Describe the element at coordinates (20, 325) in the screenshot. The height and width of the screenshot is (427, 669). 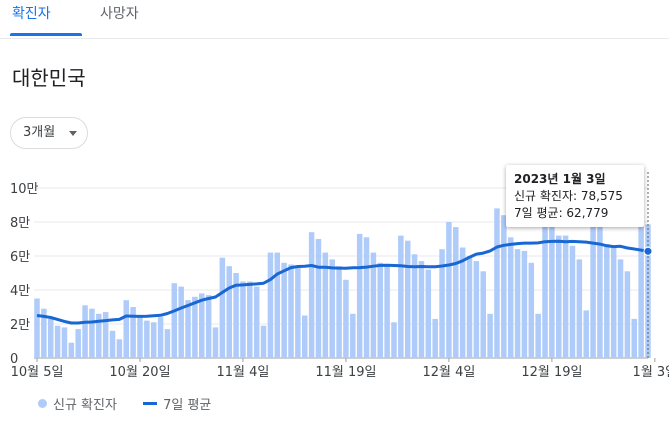
I see `y-tick-label: 2만` at that location.